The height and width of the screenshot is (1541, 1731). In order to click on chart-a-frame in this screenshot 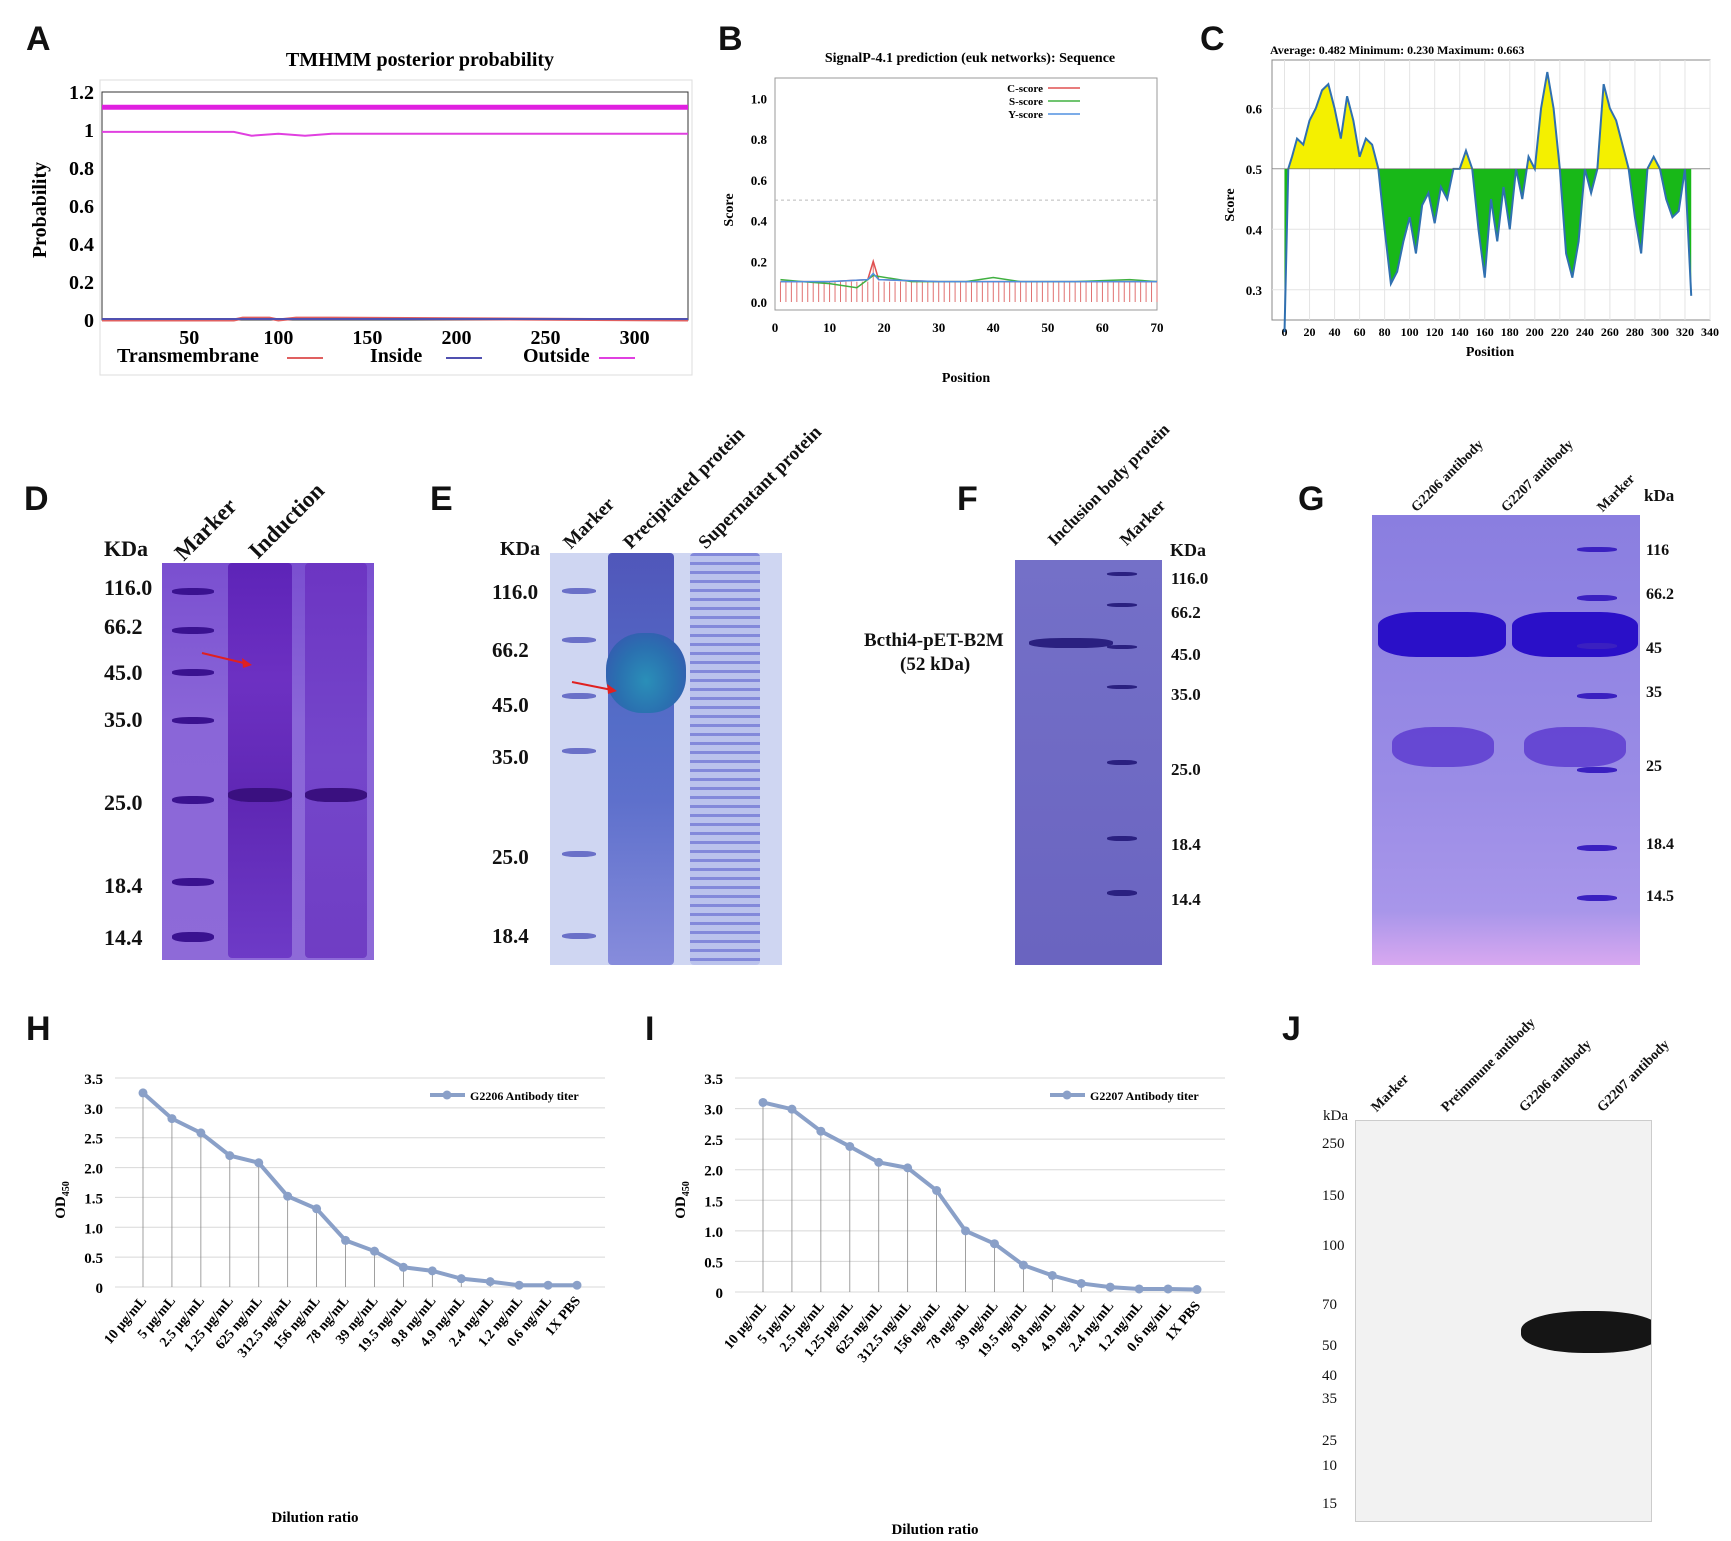, I will do `click(396, 227)`.